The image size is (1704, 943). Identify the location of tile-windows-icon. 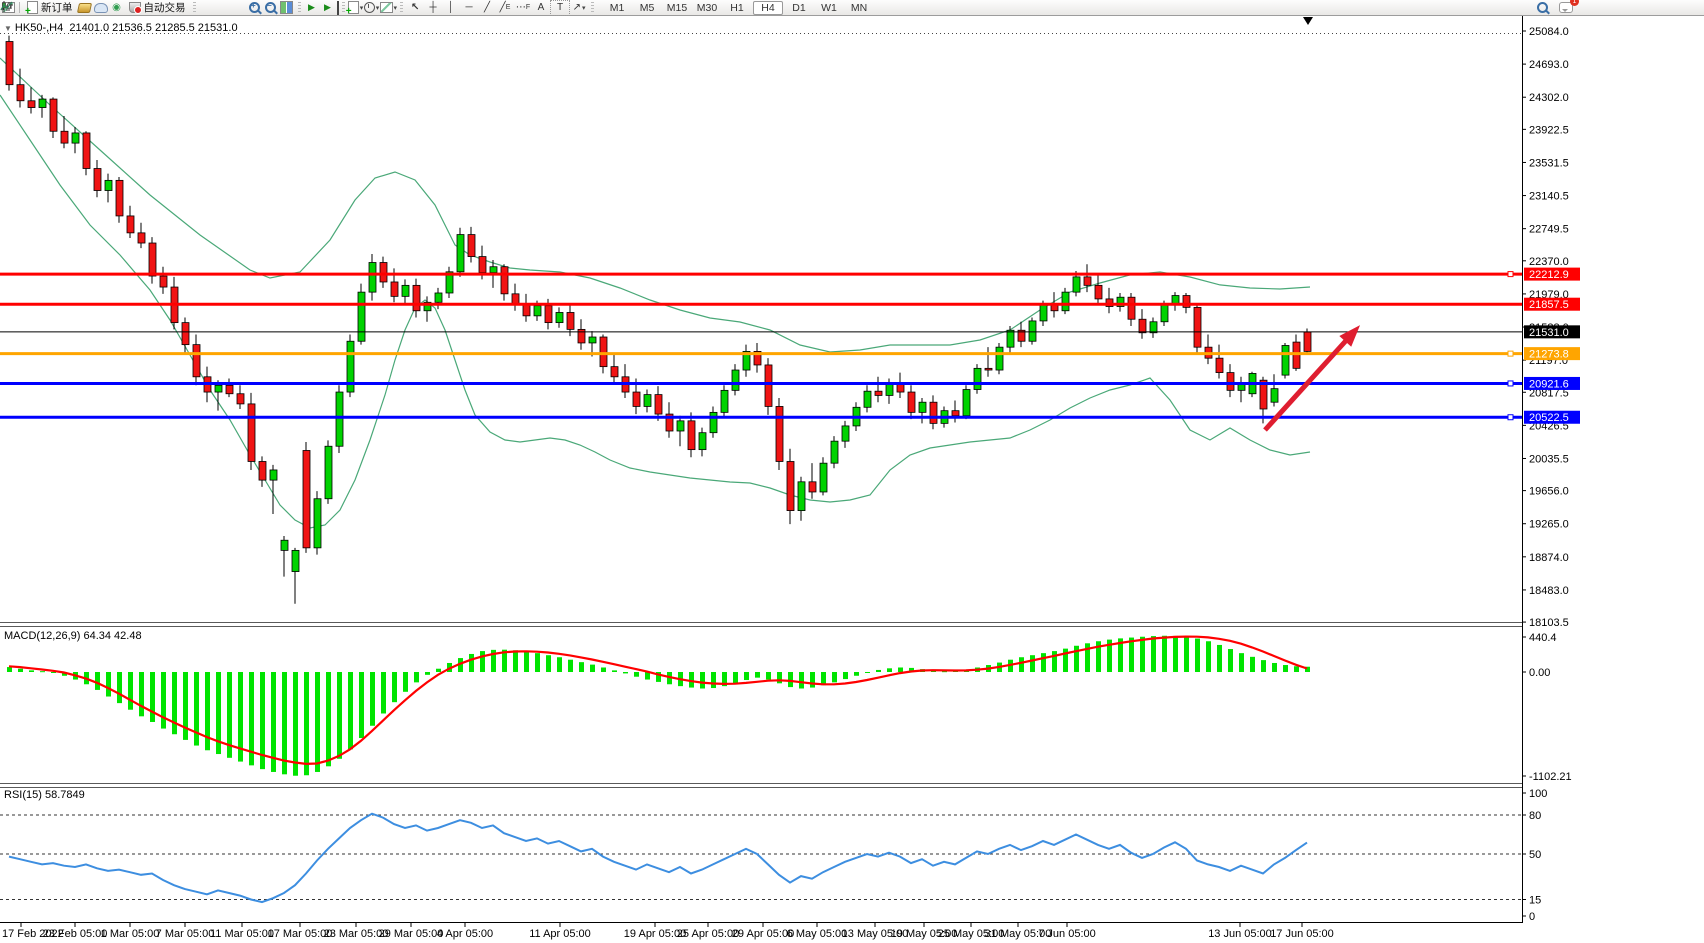
(287, 8).